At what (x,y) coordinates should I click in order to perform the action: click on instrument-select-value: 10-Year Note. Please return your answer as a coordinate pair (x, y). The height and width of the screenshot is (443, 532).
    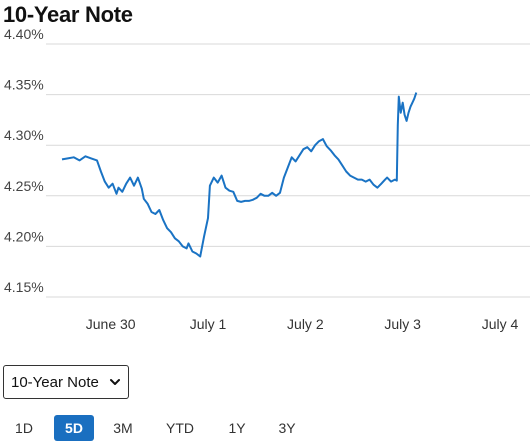
    Looking at the image, I should click on (55, 382).